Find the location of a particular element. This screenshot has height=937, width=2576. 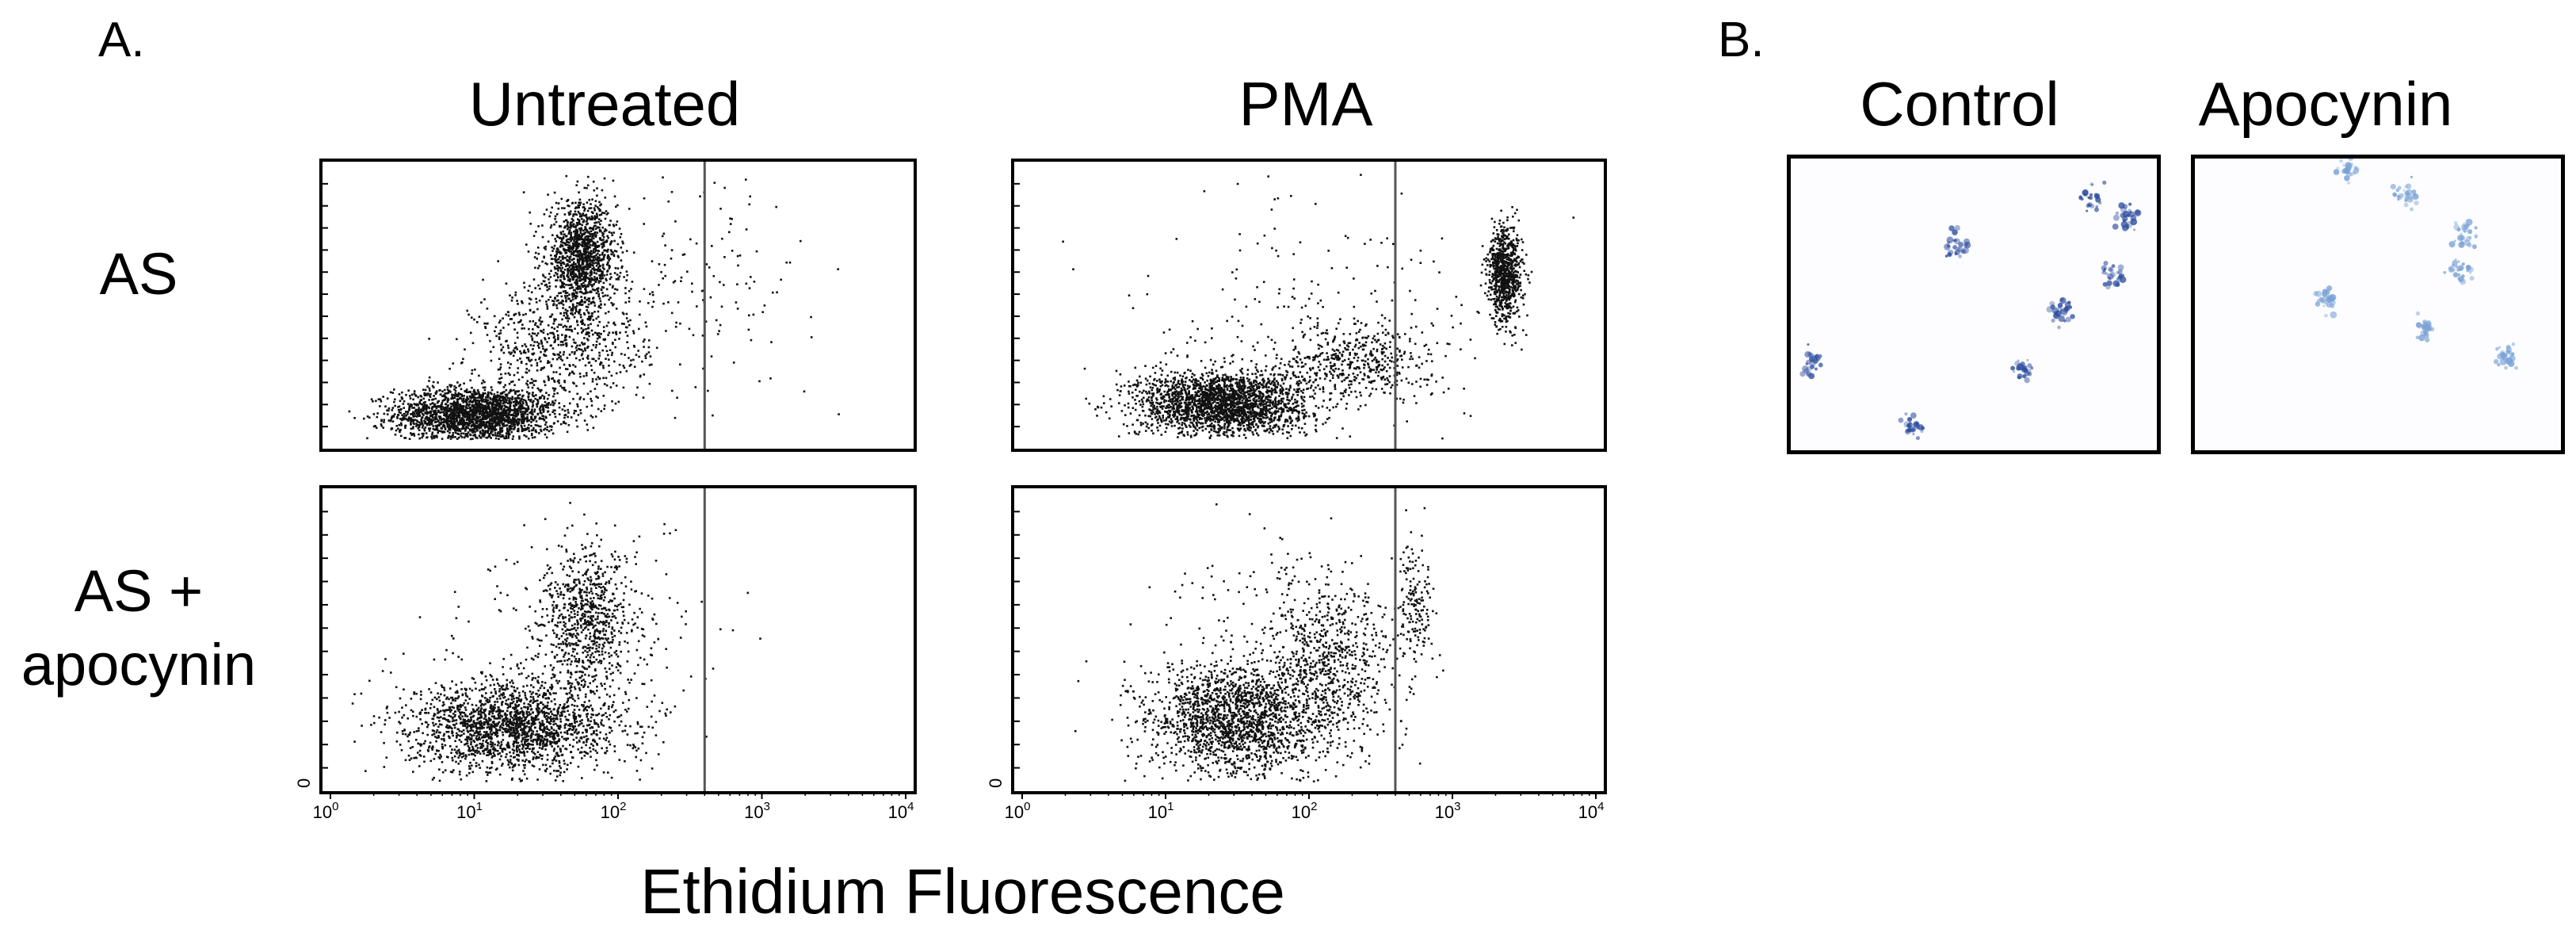

row-label-as-line: AS is located at coordinates (138, 274).